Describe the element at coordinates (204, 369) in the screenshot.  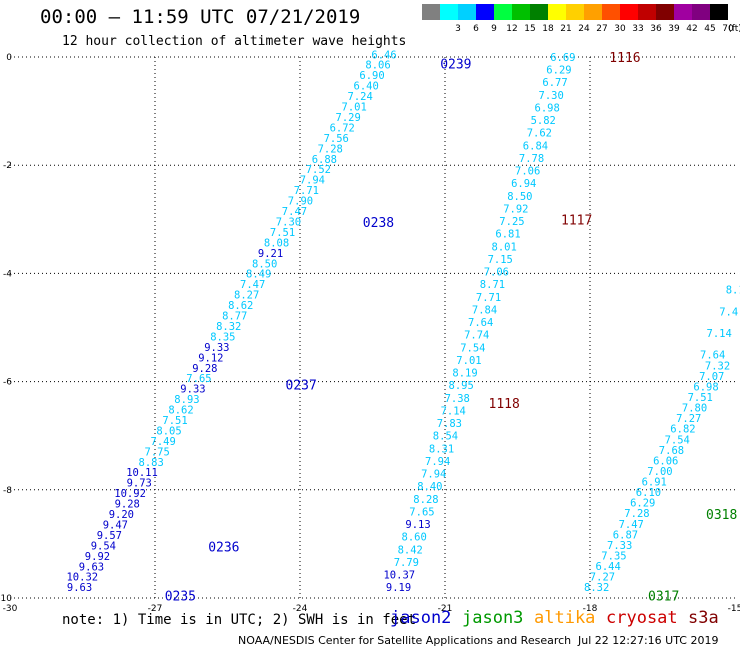
I see `swh-reading: 9.28` at that location.